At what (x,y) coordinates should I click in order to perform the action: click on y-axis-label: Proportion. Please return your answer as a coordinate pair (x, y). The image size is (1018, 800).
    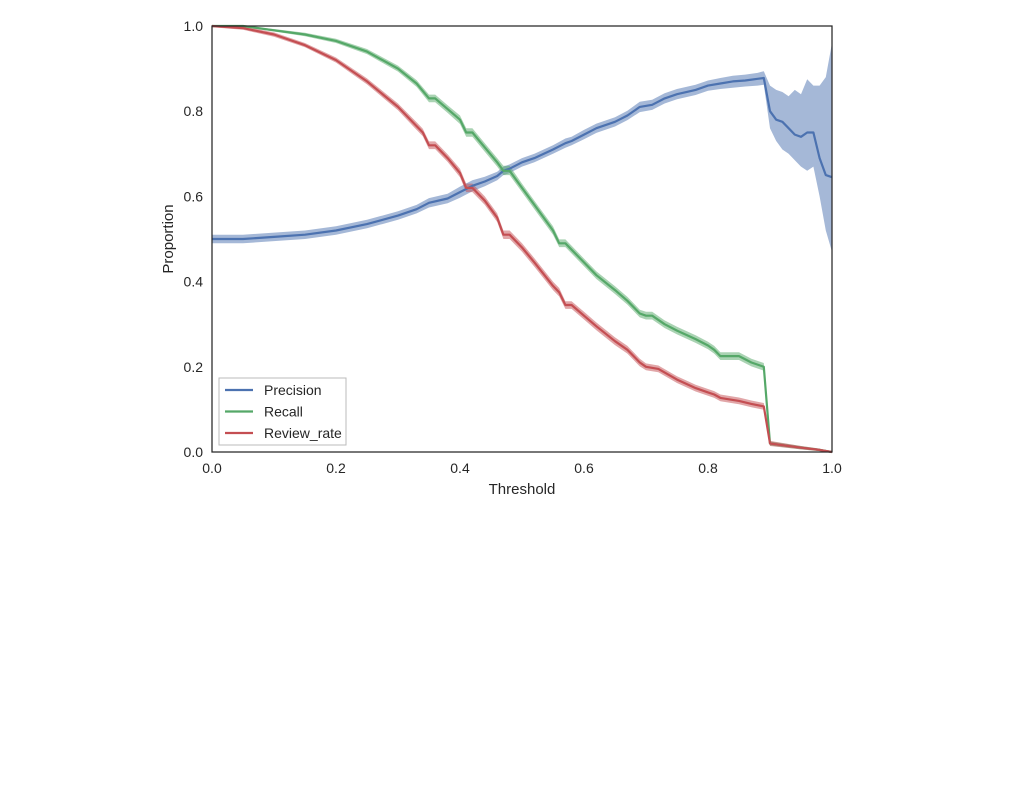
    Looking at the image, I should click on (168, 238).